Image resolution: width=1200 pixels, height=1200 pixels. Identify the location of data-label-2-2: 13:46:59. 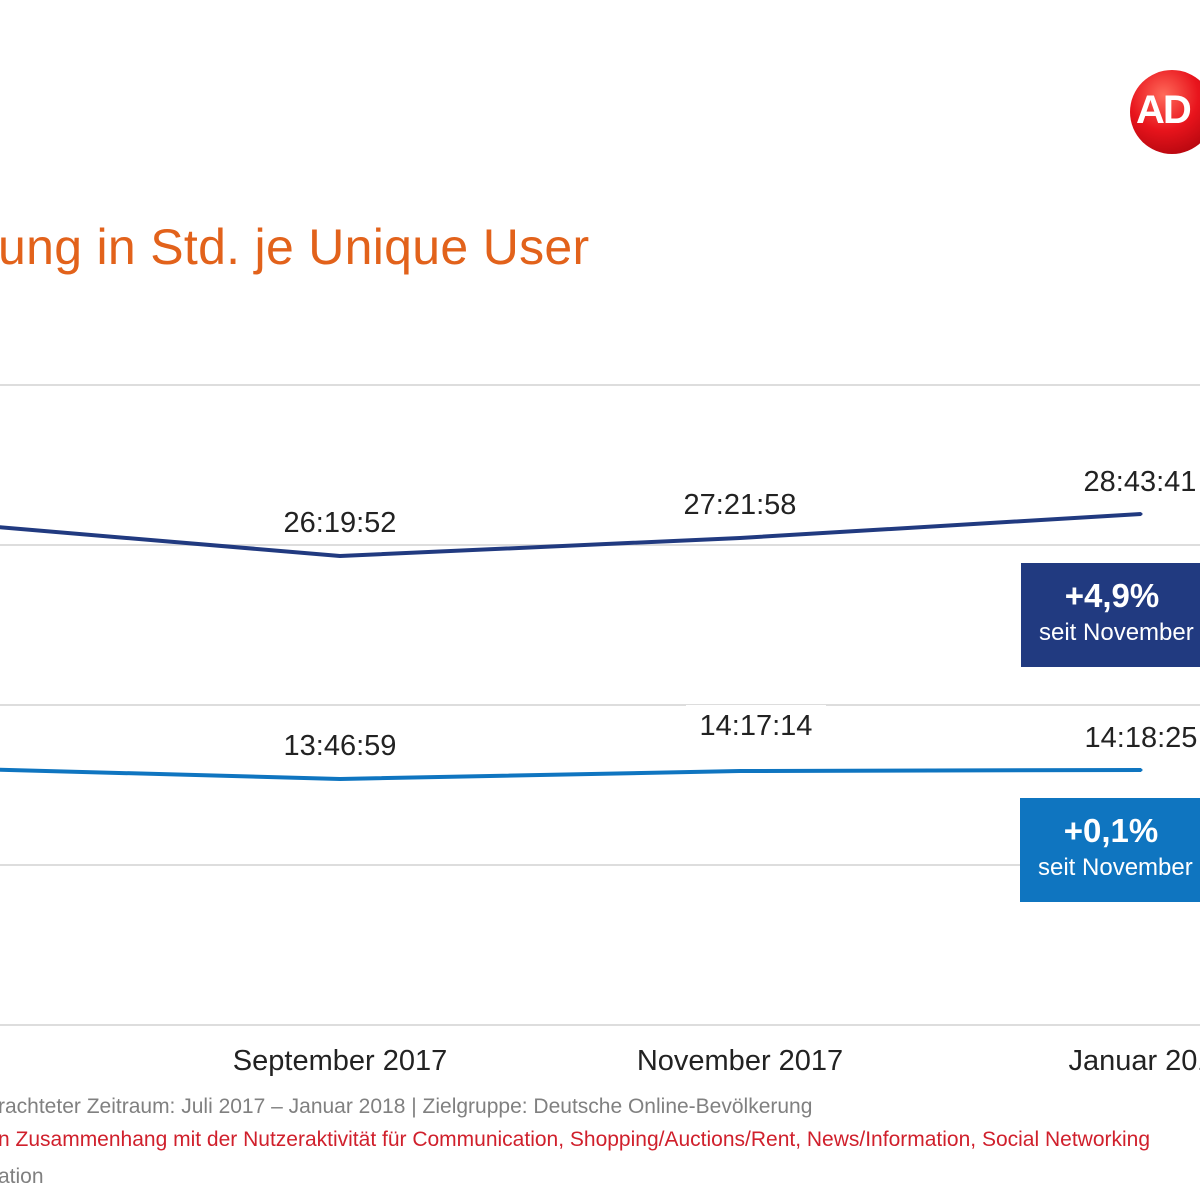
(340, 746).